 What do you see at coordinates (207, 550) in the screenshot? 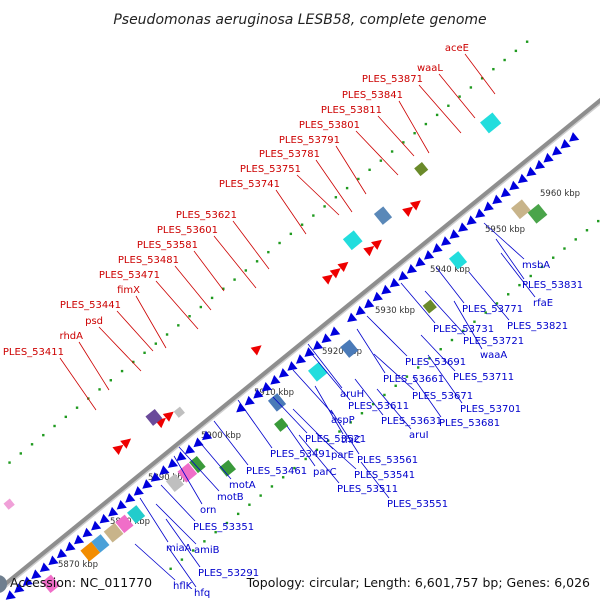
I see `gene-label: amiB` at bounding box center [207, 550].